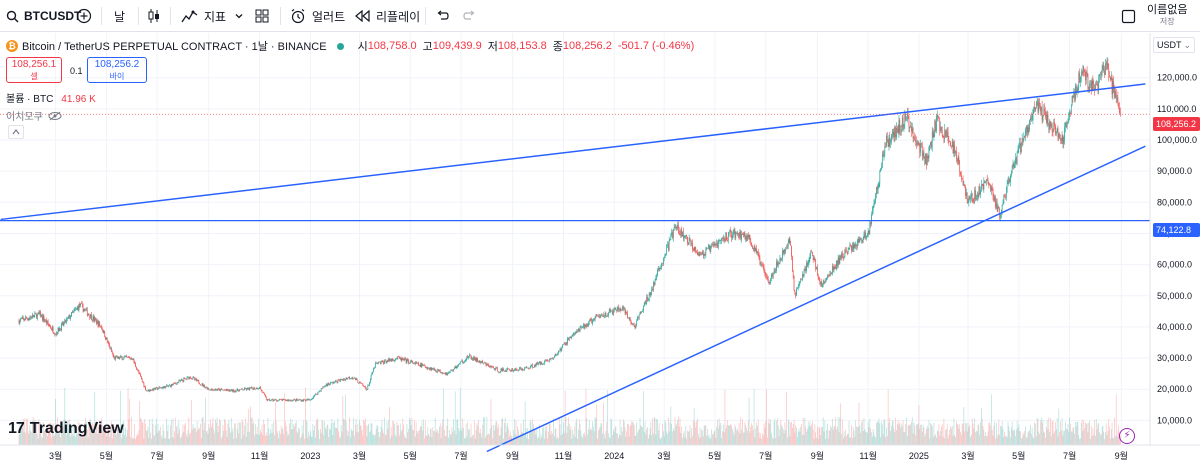  Describe the element at coordinates (117, 70) in the screenshot. I see `buy-button: 108,256.2 바이` at that location.